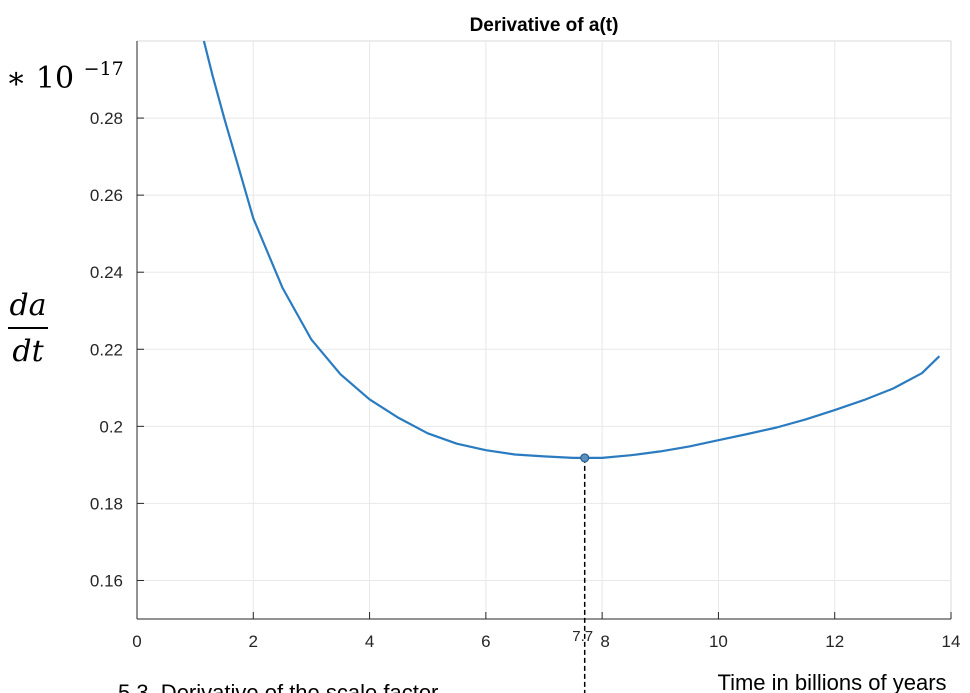 The width and height of the screenshot is (970, 693). Describe the element at coordinates (834, 641) in the screenshot. I see `x-tick-label: 12` at that location.